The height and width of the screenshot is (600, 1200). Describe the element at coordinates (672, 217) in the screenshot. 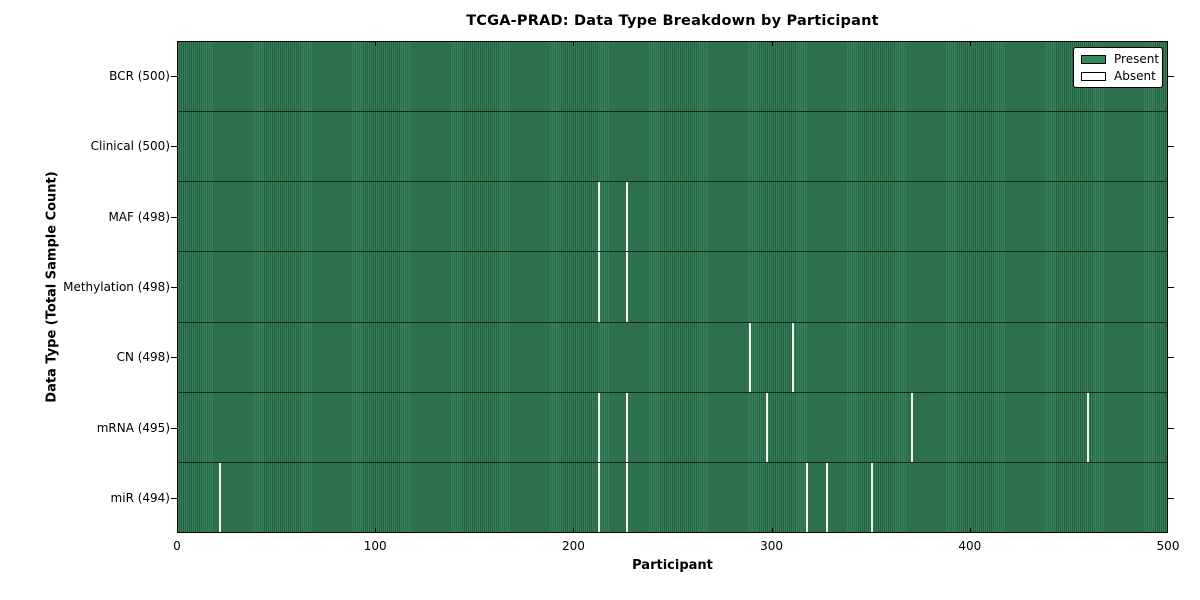

I see `heatmap-row-maf` at that location.